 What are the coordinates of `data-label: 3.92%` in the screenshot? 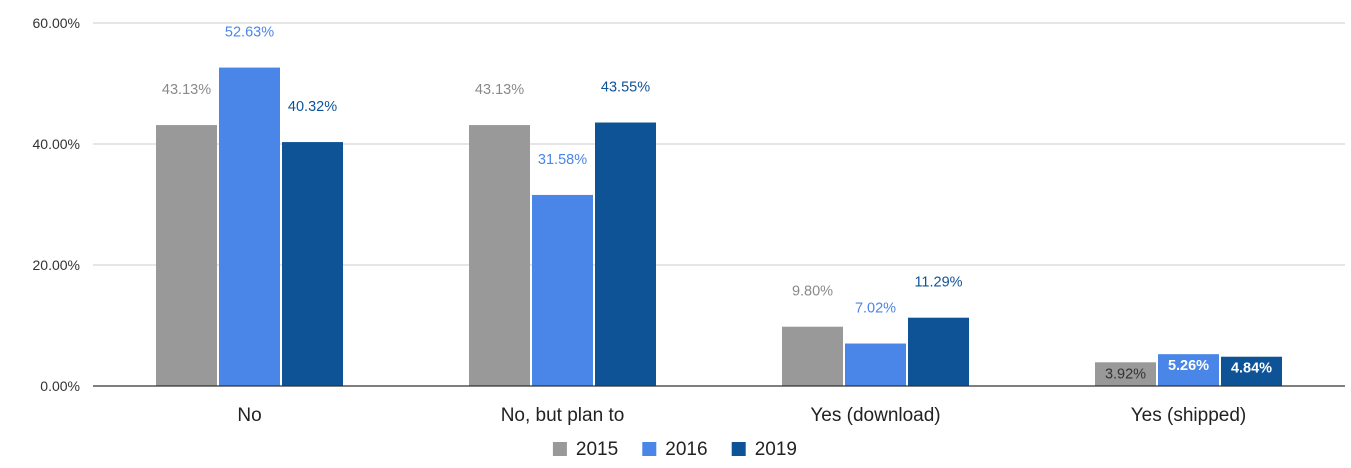 It's located at (1125, 374).